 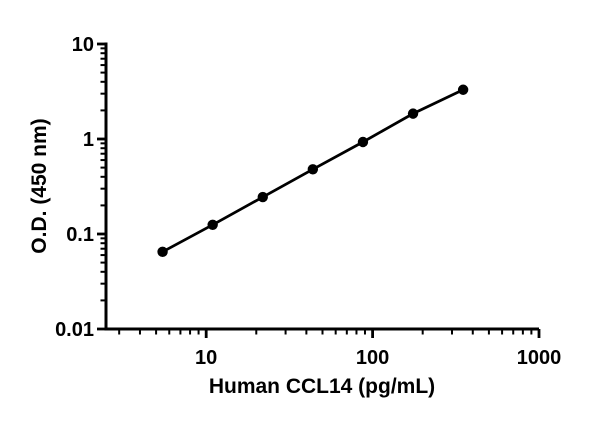 I want to click on y-tick-label: 10, so click(x=83, y=45).